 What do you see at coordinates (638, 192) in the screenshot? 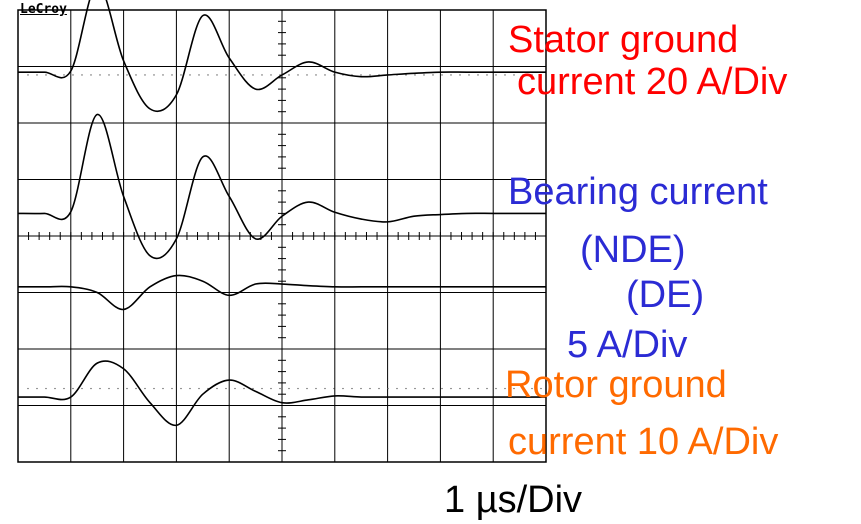
I see `bearing-label-line1: Bearing current` at bounding box center [638, 192].